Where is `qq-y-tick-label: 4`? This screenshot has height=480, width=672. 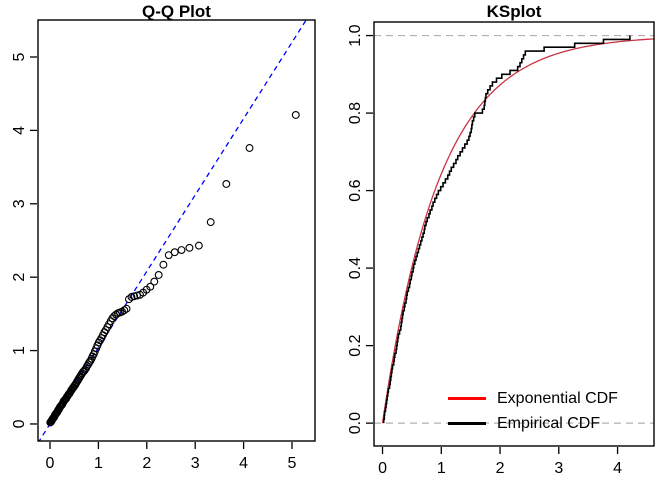
qq-y-tick-label: 4 is located at coordinates (19, 130).